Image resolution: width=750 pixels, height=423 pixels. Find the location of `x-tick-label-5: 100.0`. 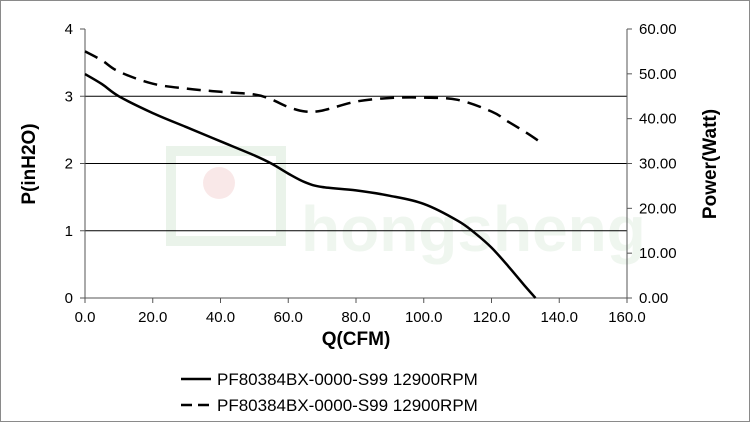

x-tick-label-5: 100.0 is located at coordinates (424, 317).